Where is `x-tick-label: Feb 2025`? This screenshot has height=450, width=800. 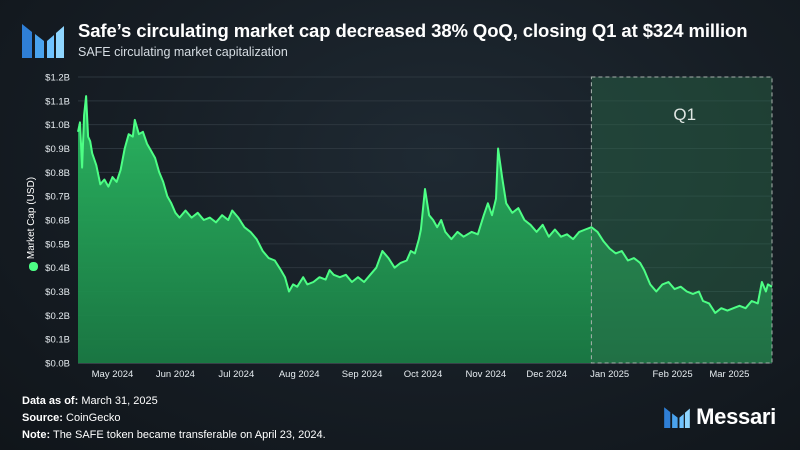
x-tick-label: Feb 2025 is located at coordinates (672, 374).